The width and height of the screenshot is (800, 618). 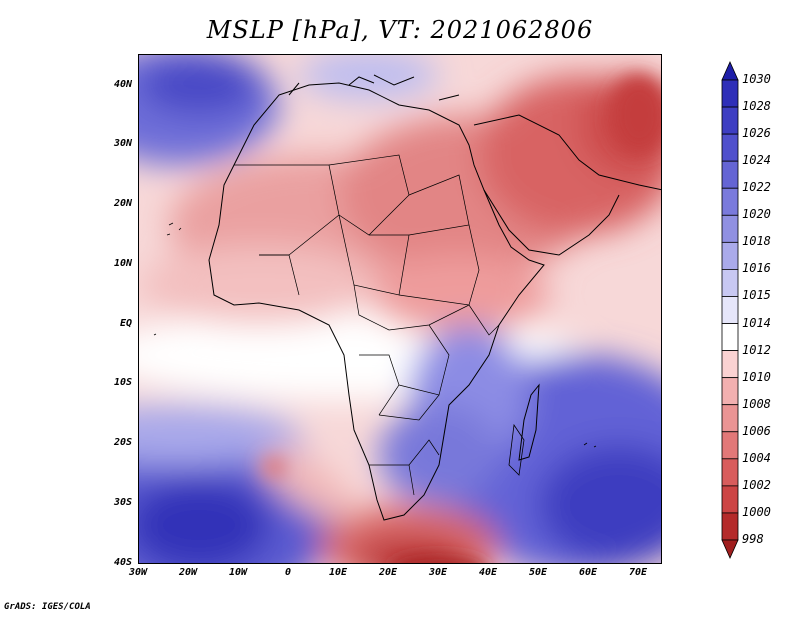 What do you see at coordinates (138, 572) in the screenshot?
I see `lon-tick-label: 30W` at bounding box center [138, 572].